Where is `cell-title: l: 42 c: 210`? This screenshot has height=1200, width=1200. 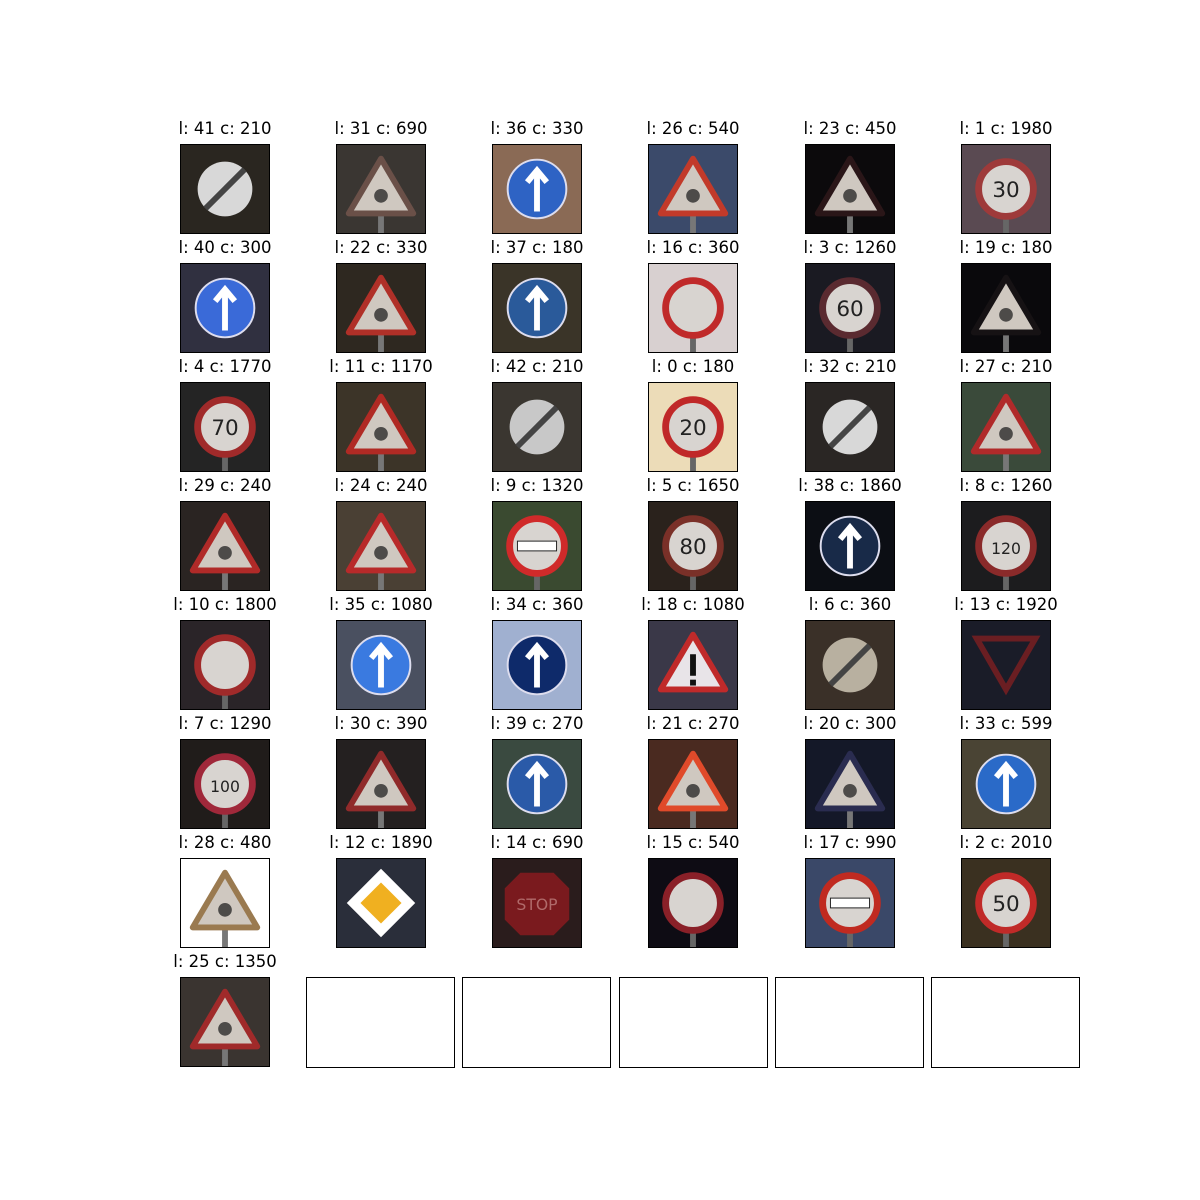
cell-title: l: 42 c: 210 is located at coordinates (537, 366).